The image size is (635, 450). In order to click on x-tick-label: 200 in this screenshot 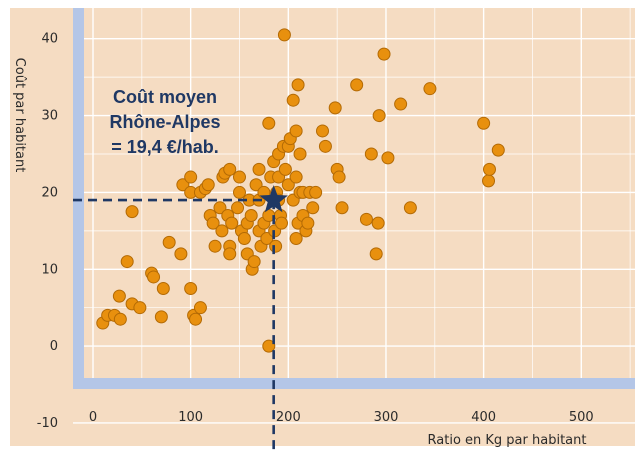, I will do `click(288, 417)`.